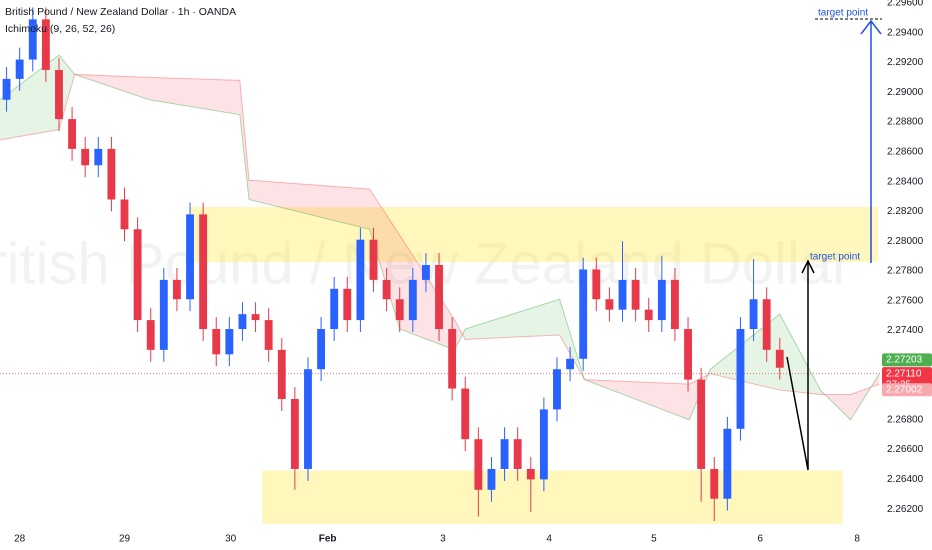 This screenshot has height=550, width=932. I want to click on indicator-label: Ichimoku (9, 26, 52, 26), so click(60, 29).